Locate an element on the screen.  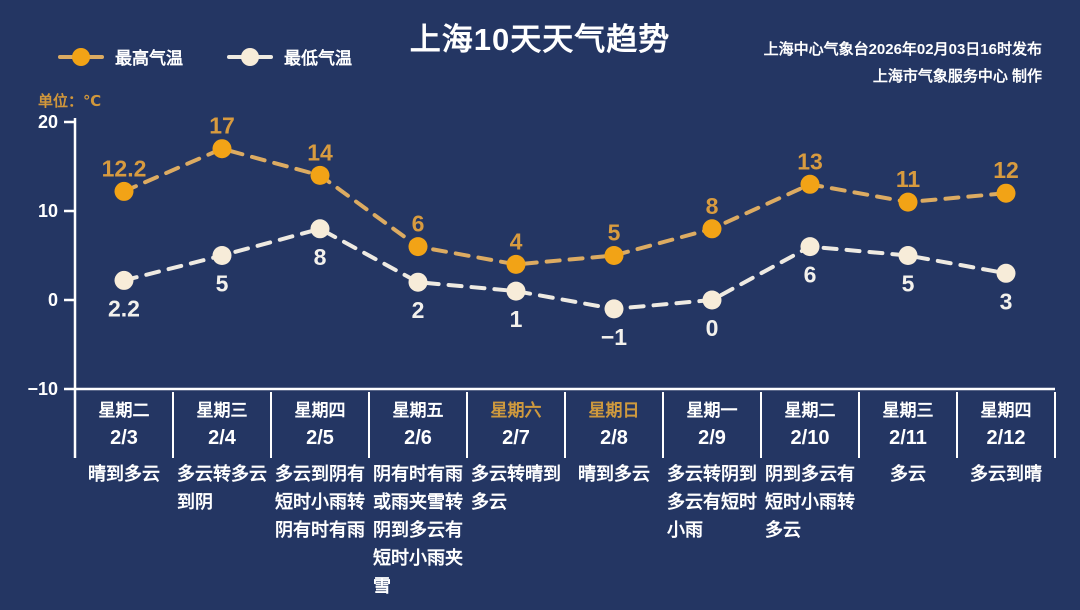
weekday-label: 星期五 is located at coordinates (418, 410).